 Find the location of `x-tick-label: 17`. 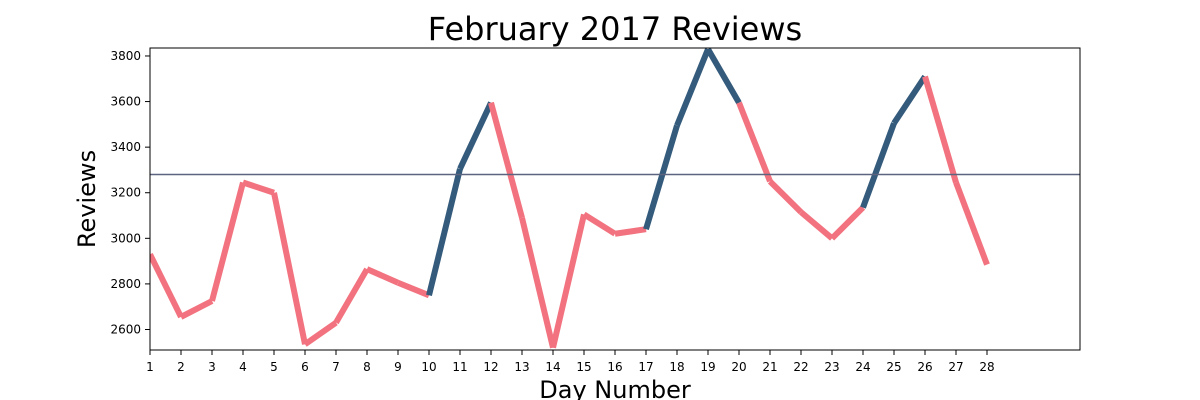

x-tick-label: 17 is located at coordinates (645, 367).